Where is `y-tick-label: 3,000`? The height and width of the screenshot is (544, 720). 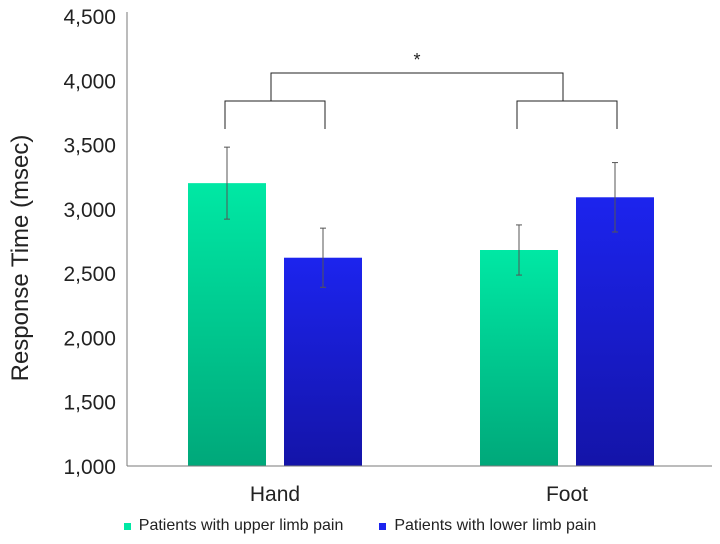 y-tick-label: 3,000 is located at coordinates (89, 210).